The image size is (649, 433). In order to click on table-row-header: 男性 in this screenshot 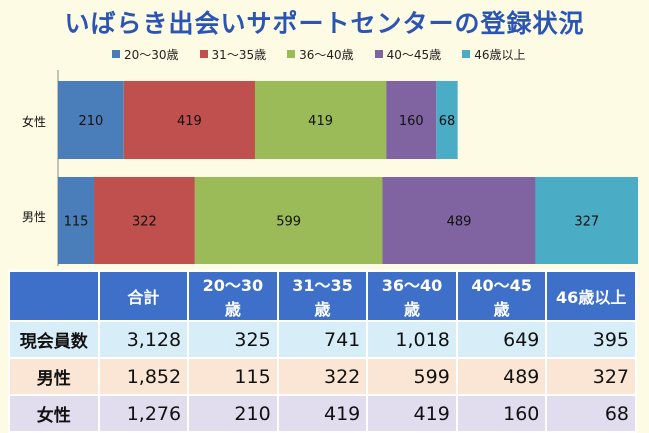, I will do `click(54, 376)`.